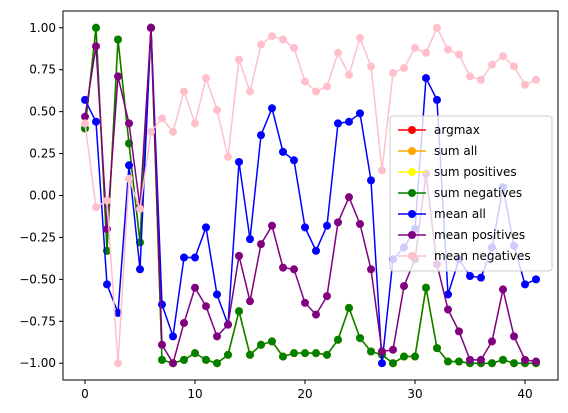 The image size is (568, 413). Describe the element at coordinates (524, 394) in the screenshot. I see `x-tick-label: 40` at that location.